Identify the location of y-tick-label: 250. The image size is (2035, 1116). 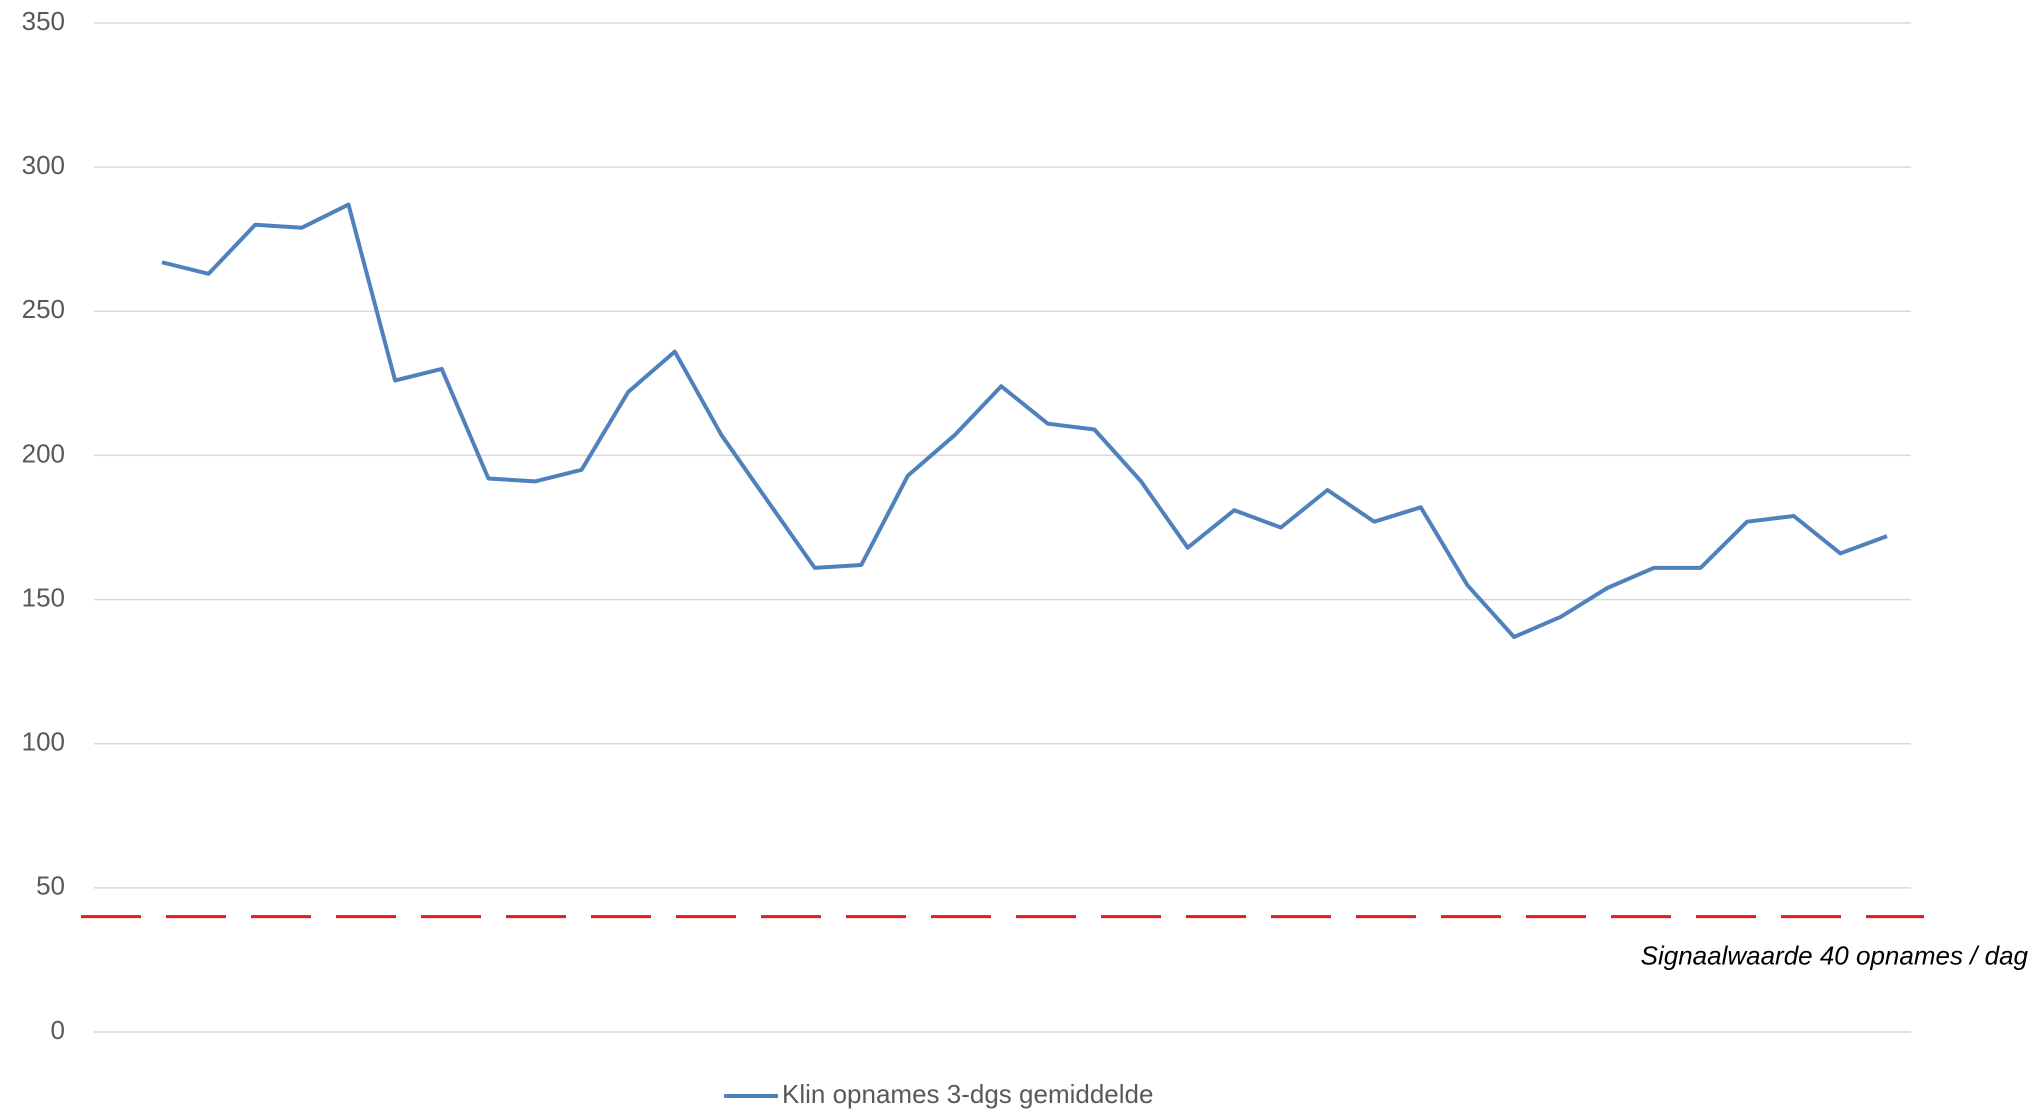
(43, 309).